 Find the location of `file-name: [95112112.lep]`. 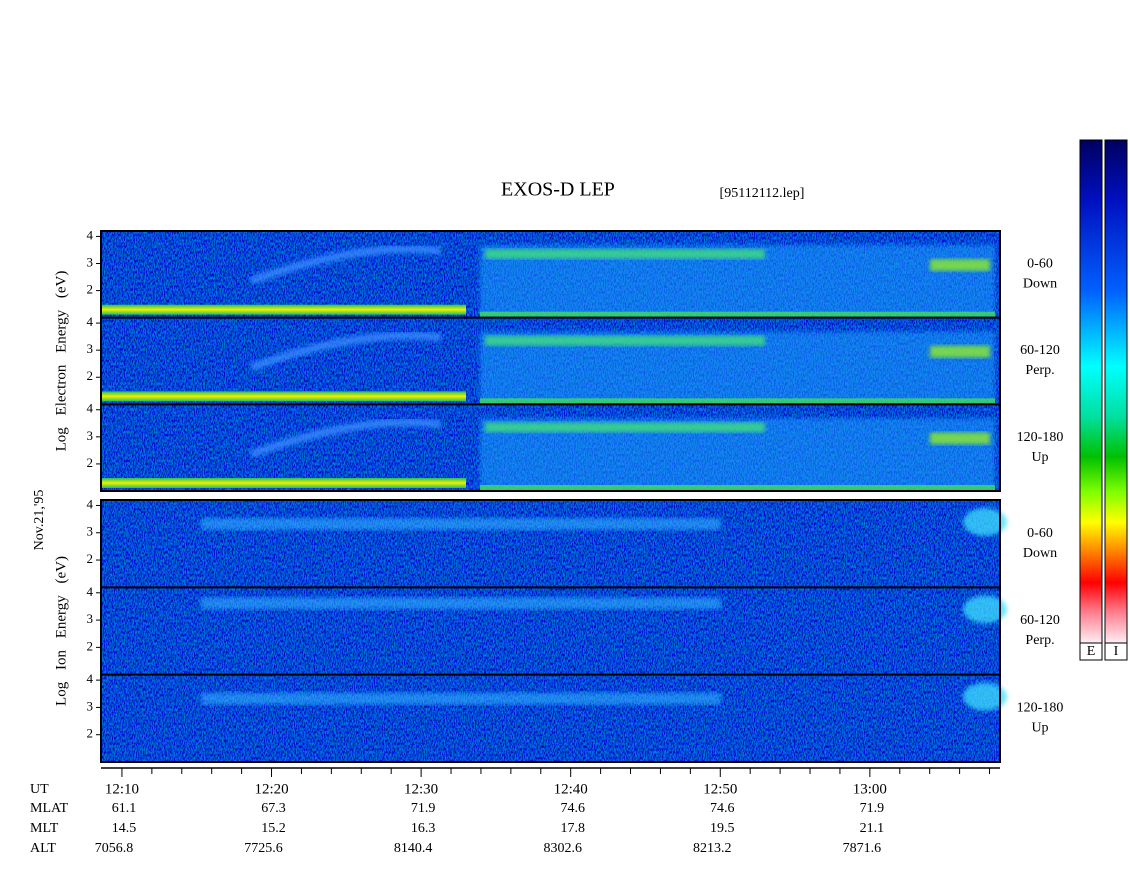

file-name: [95112112.lep] is located at coordinates (762, 193).